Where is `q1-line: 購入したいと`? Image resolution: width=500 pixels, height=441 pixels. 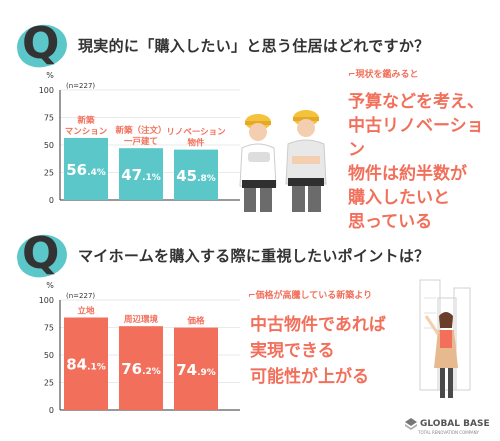 q1-line: 購入したいと is located at coordinates (399, 198).